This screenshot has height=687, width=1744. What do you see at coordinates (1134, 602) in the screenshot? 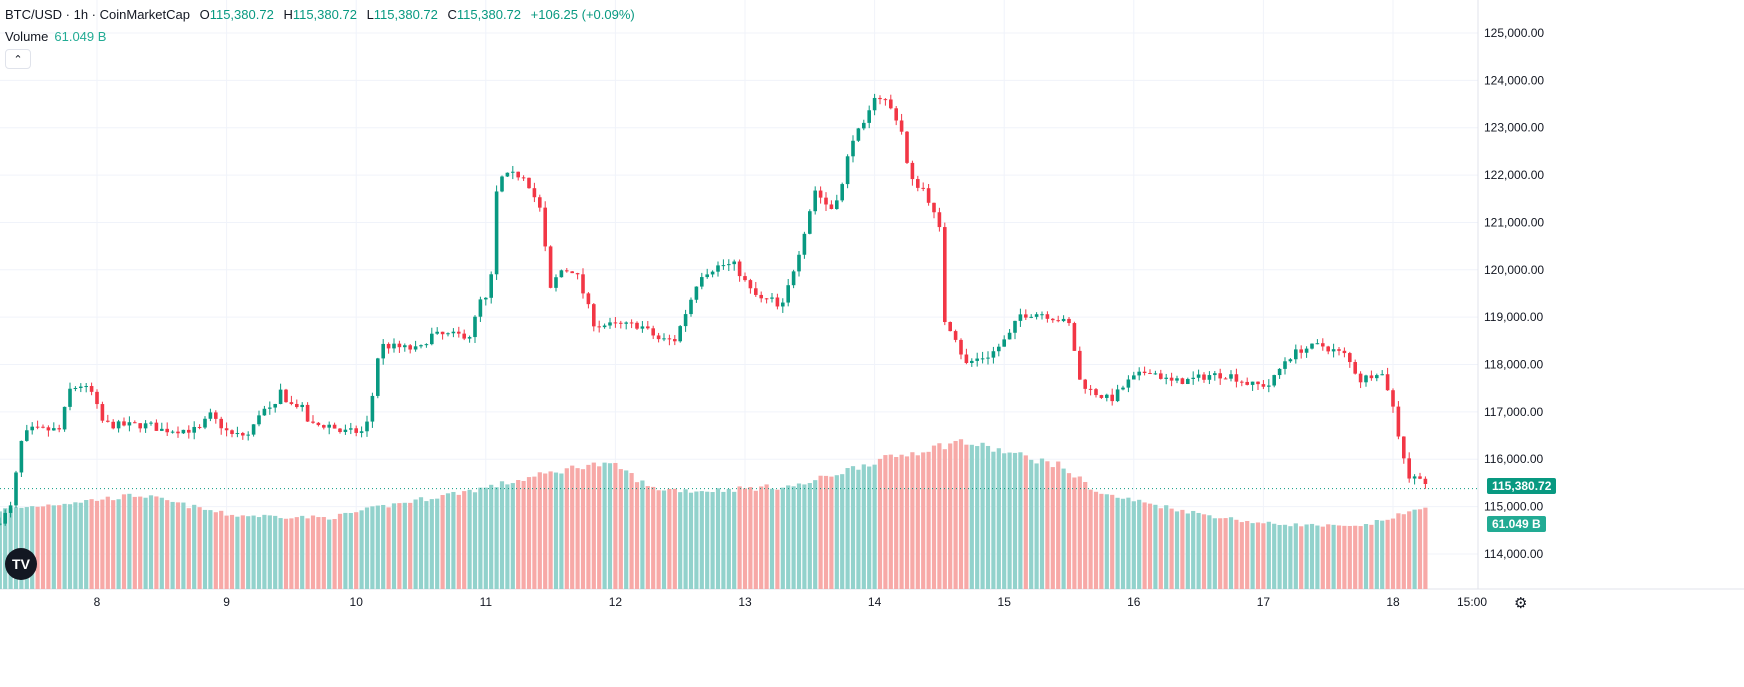
I see `x-tick-label: 16` at bounding box center [1134, 602].